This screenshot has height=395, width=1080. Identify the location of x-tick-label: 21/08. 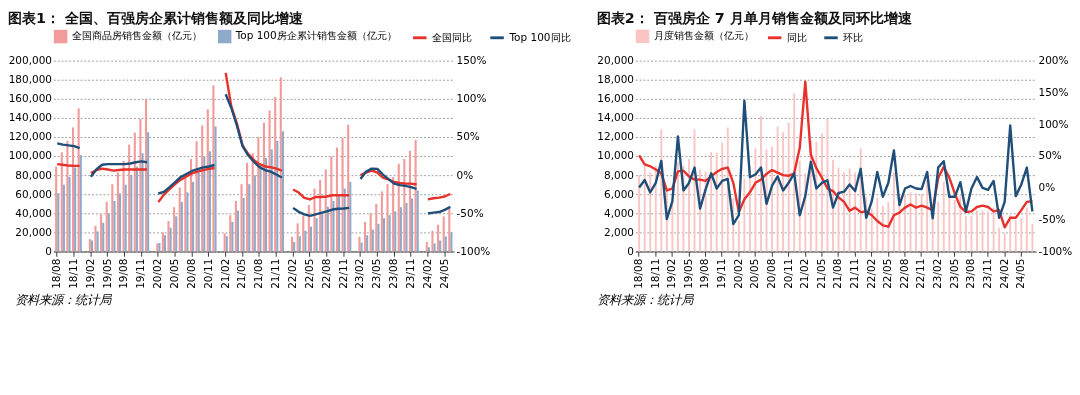
(258, 273).